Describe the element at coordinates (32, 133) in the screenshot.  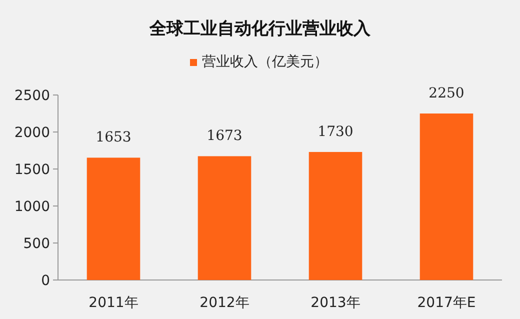
I see `y-tick-label: 2000` at that location.